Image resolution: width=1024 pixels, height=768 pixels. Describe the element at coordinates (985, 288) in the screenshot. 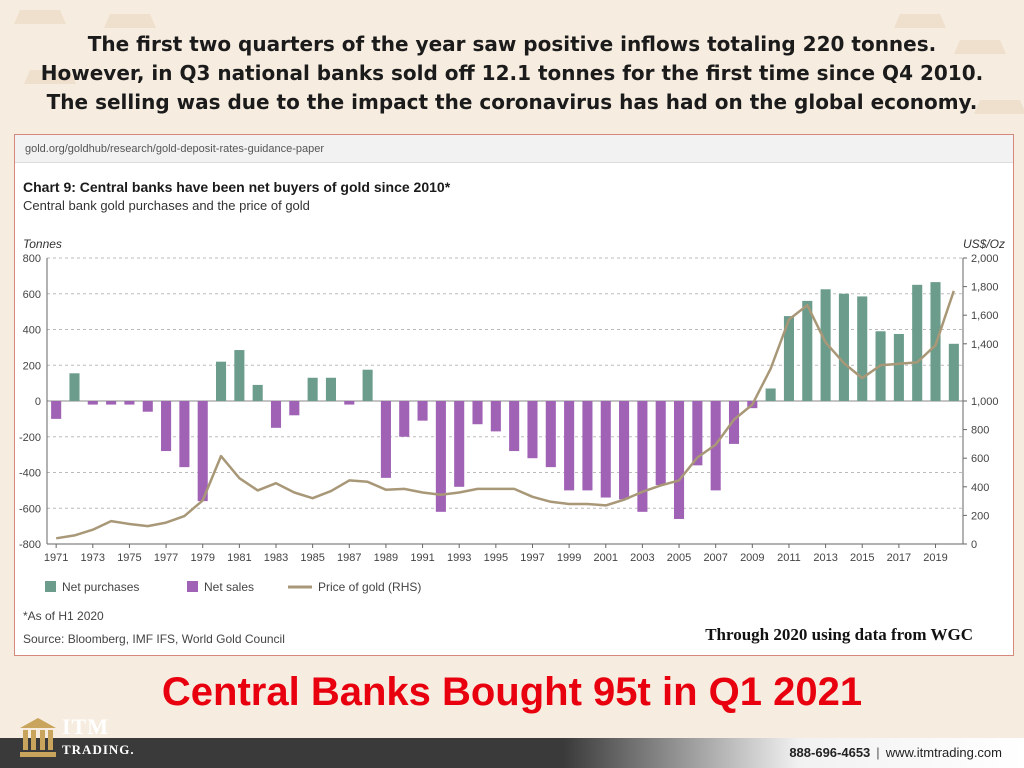

I see `y2-tick-label: 1,800` at that location.